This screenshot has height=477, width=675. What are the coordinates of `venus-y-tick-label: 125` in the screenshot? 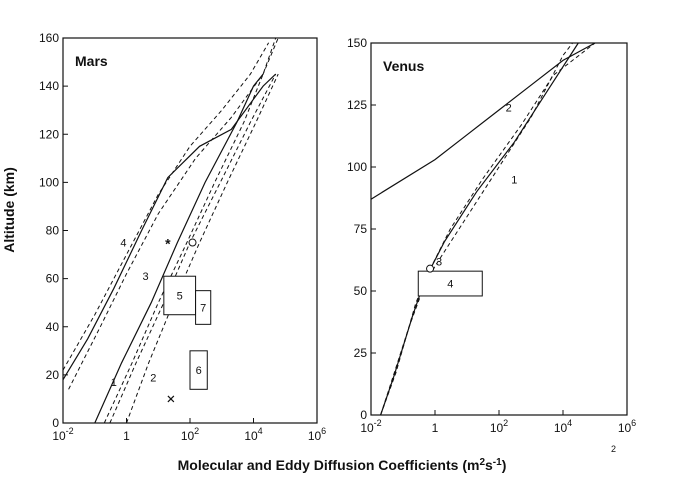 It's located at (357, 105).